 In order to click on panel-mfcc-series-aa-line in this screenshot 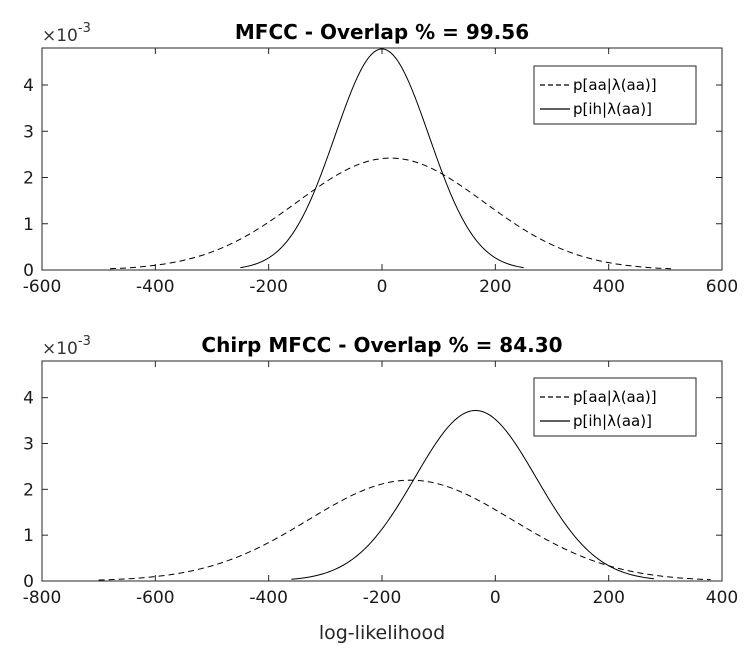, I will do `click(390, 213)`.